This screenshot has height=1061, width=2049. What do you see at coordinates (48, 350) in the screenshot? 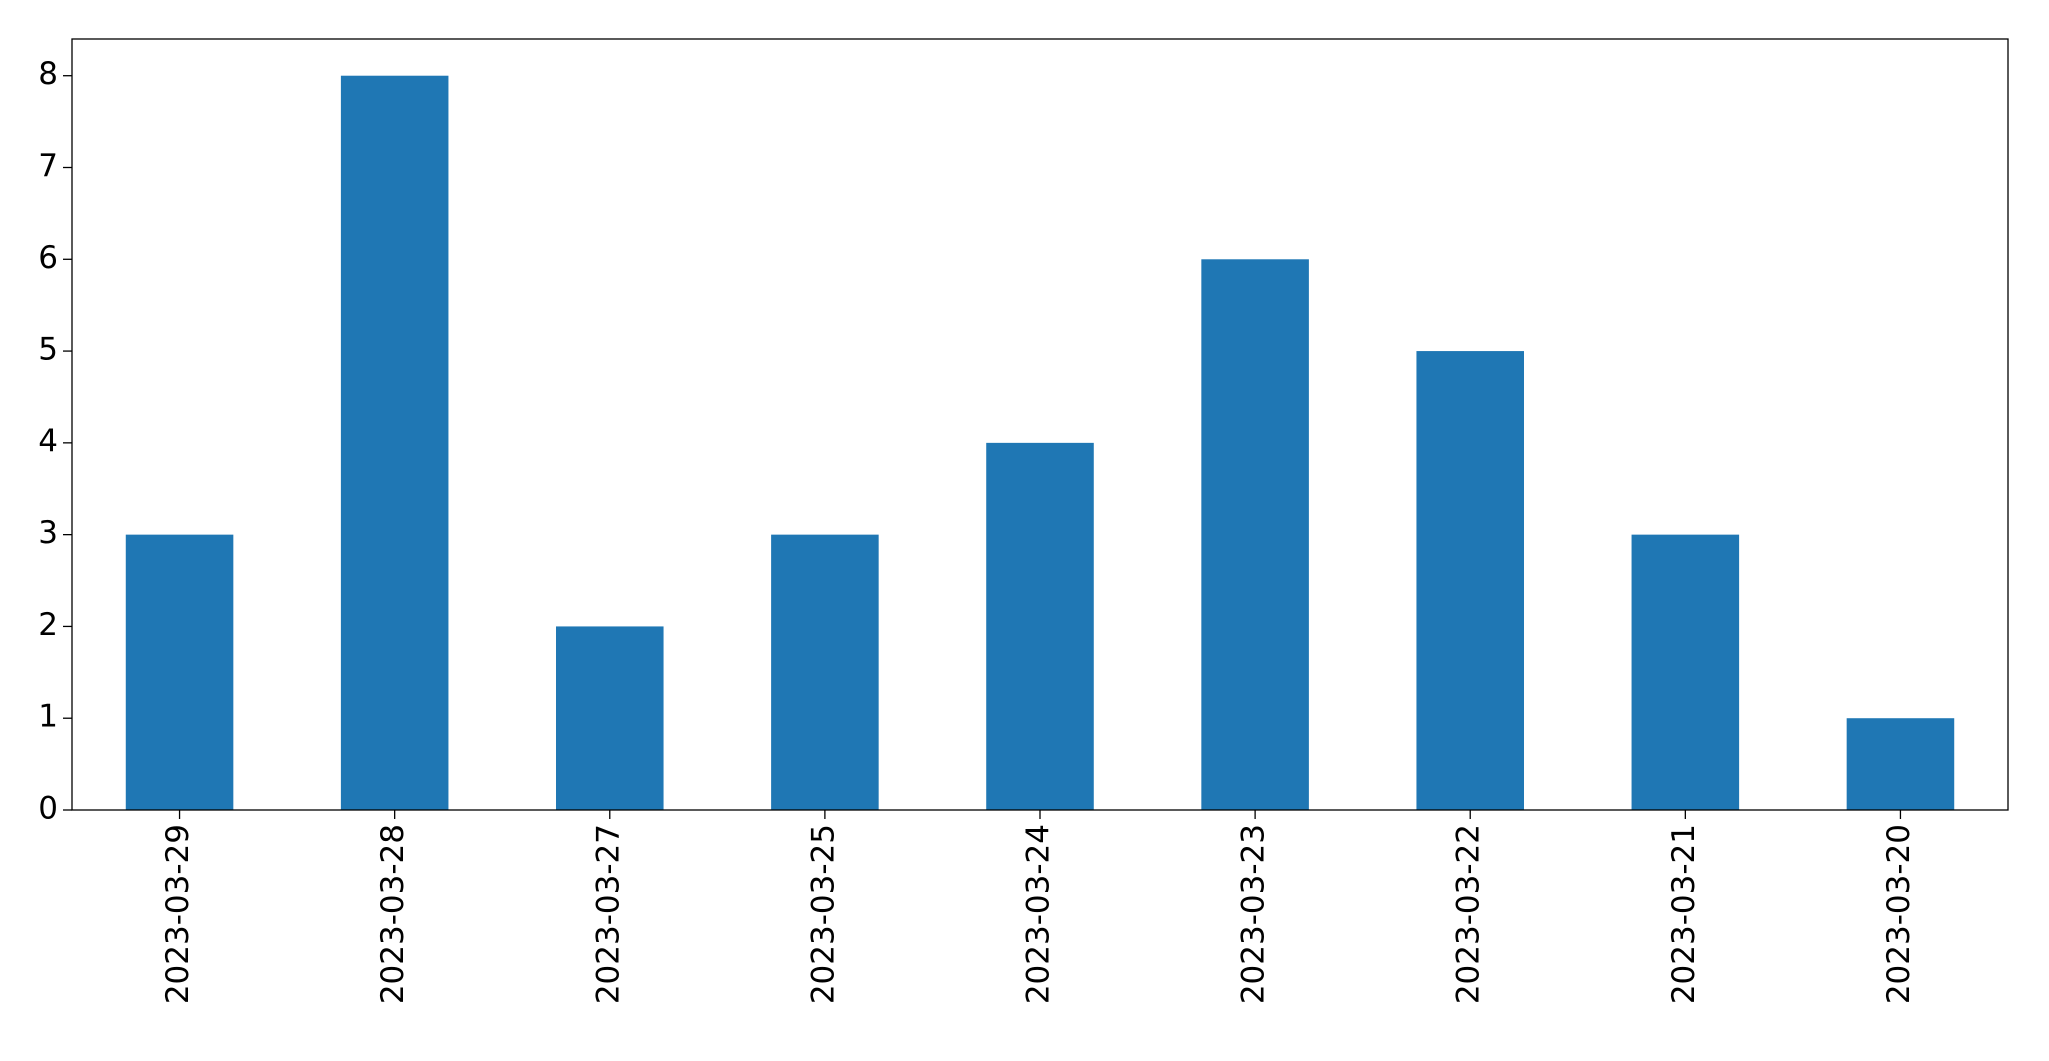
I see `y-tick-label: 5` at bounding box center [48, 350].